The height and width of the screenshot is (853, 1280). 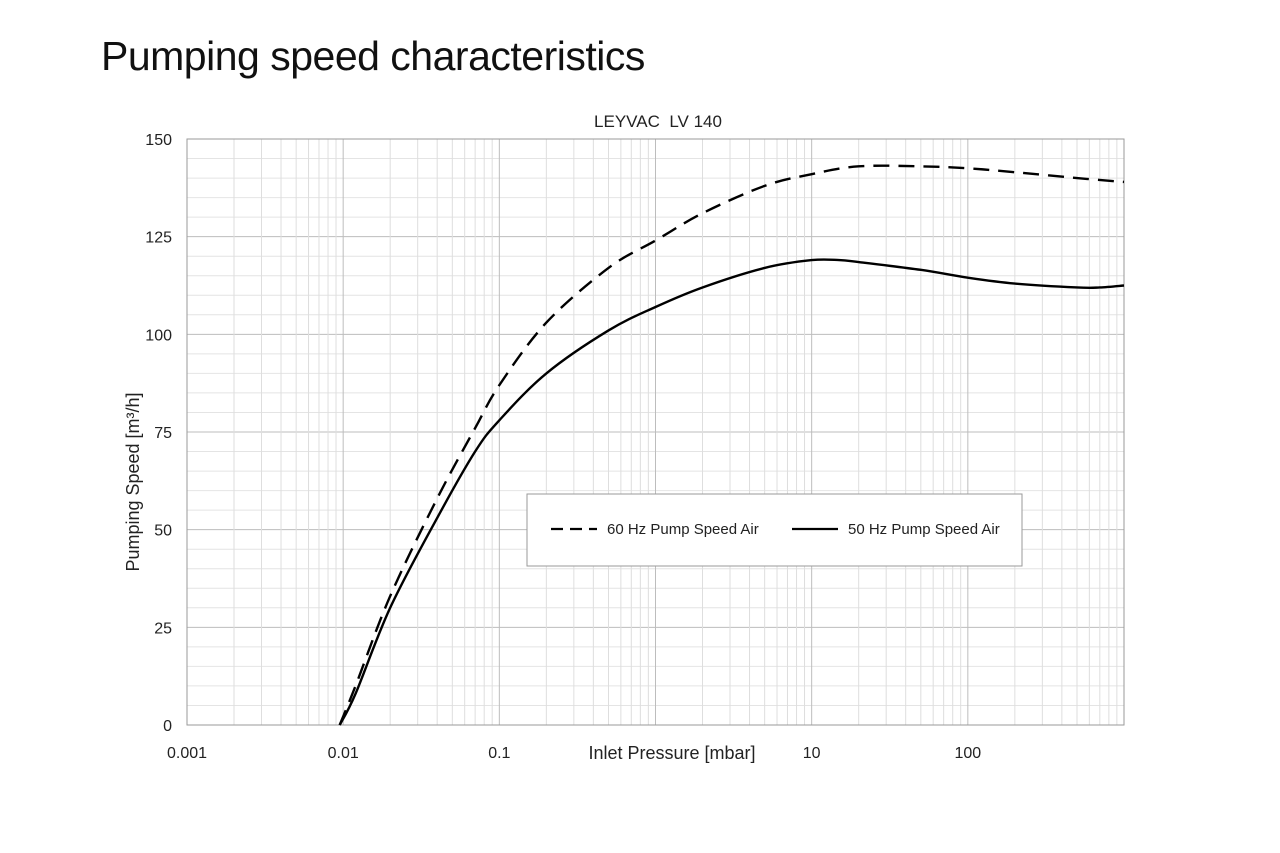 What do you see at coordinates (671, 753) in the screenshot?
I see `x-axis-label: Inlet Pressure [mbar]` at bounding box center [671, 753].